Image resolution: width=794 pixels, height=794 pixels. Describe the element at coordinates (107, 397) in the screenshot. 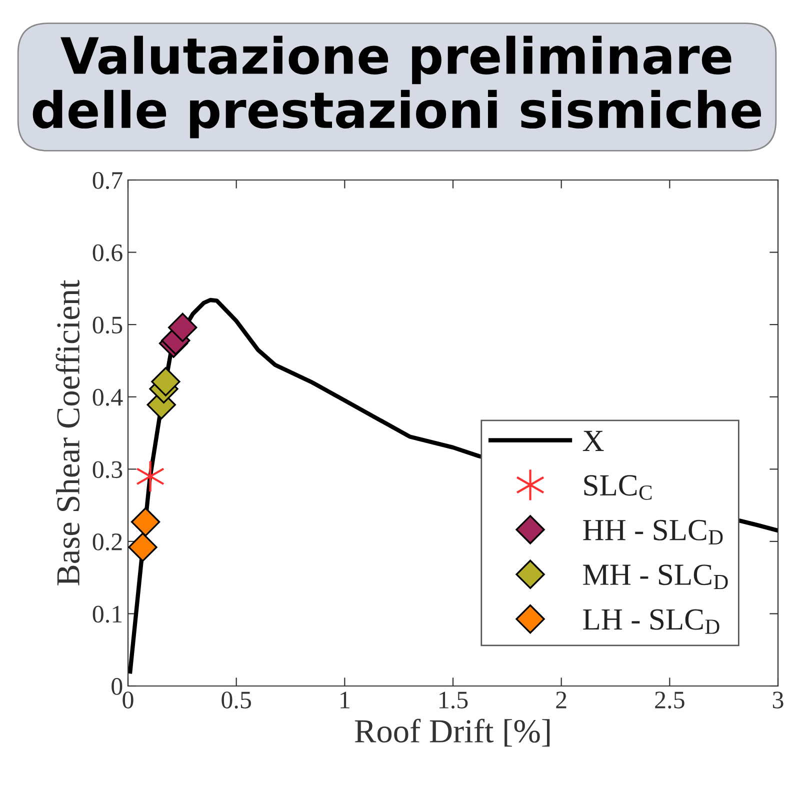

I see `y-tick-label: 0.4` at that location.